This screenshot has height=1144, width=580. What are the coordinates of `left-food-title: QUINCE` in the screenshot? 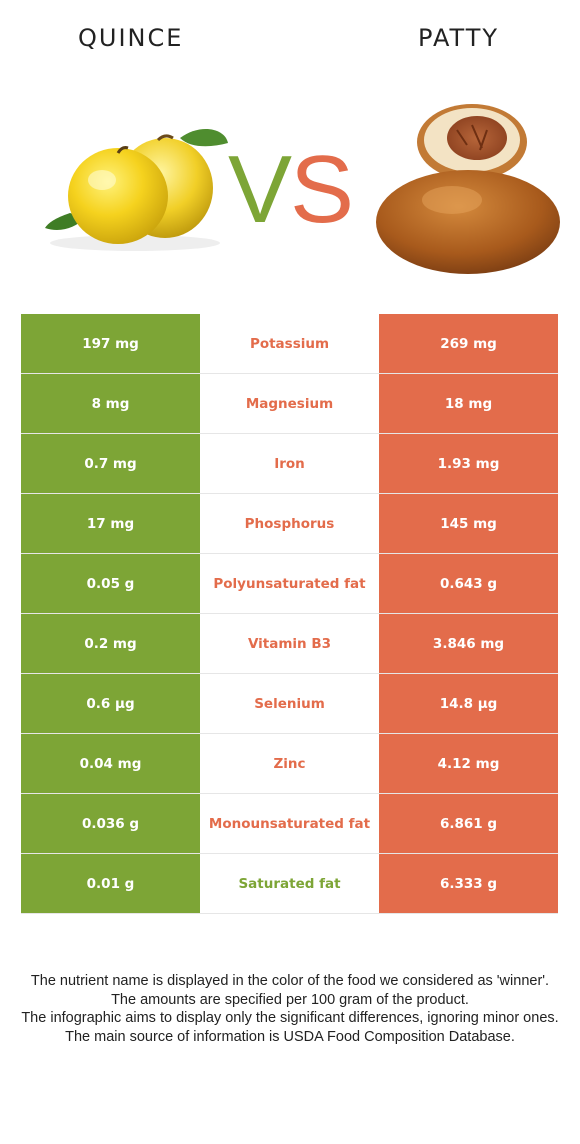 It's located at (131, 38).